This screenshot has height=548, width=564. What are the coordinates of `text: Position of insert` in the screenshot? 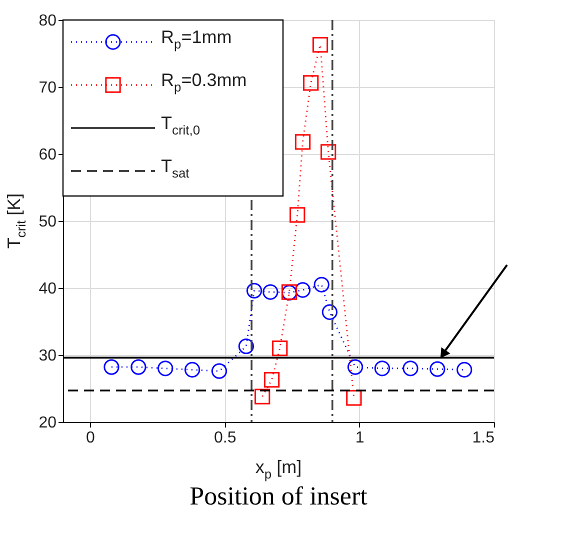 It's located at (279, 495).